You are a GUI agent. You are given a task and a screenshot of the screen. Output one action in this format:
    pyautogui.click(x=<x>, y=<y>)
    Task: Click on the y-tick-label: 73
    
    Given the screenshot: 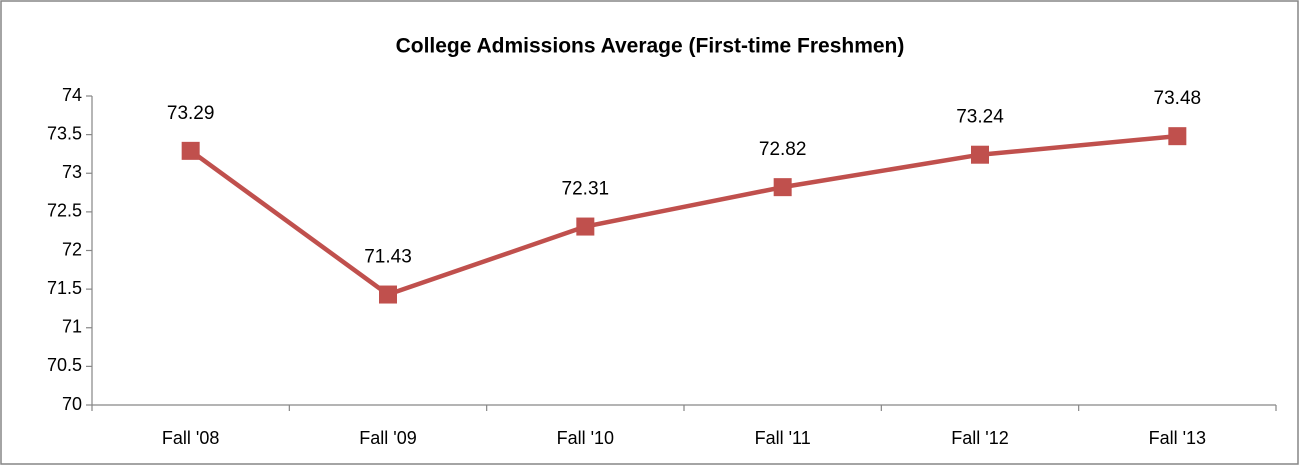 What is the action you would take?
    pyautogui.click(x=72, y=172)
    